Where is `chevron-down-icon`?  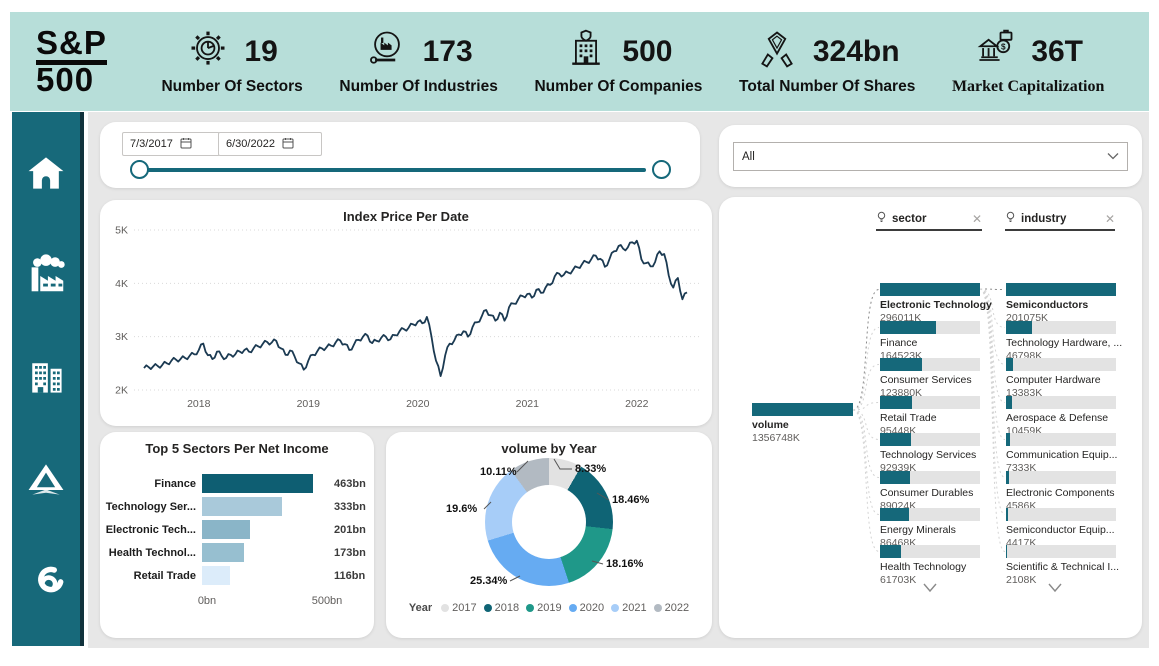 chevron-down-icon is located at coordinates (1113, 157).